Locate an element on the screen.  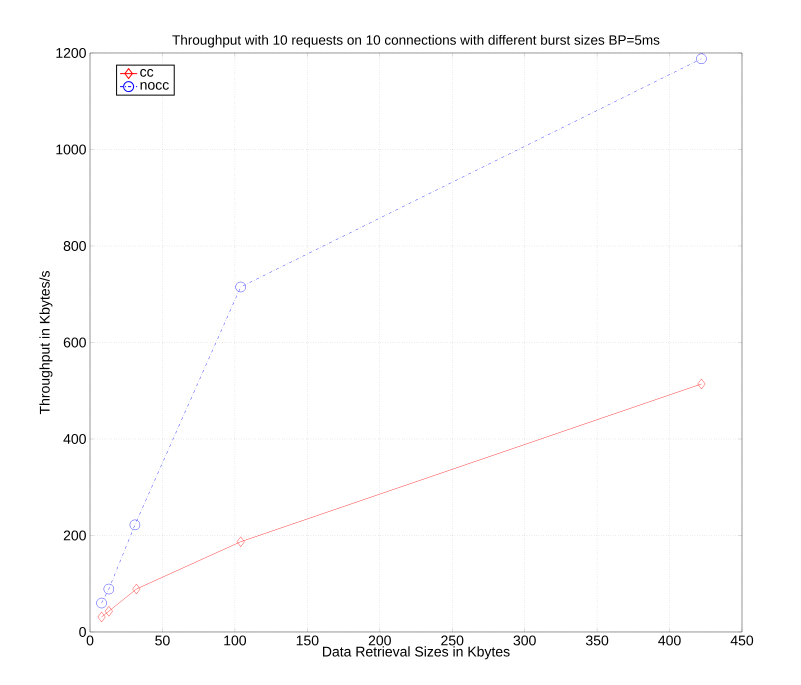
x-tick-label: 250 is located at coordinates (452, 641).